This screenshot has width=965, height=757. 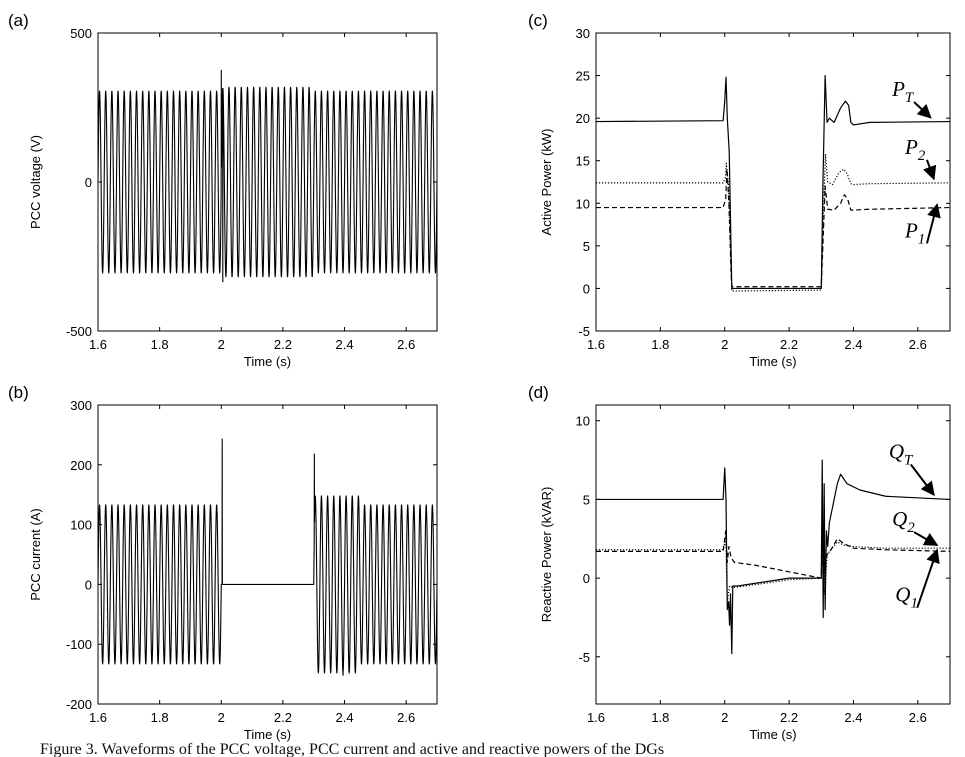 What do you see at coordinates (79, 644) in the screenshot?
I see `y-tick-label: -100` at bounding box center [79, 644].